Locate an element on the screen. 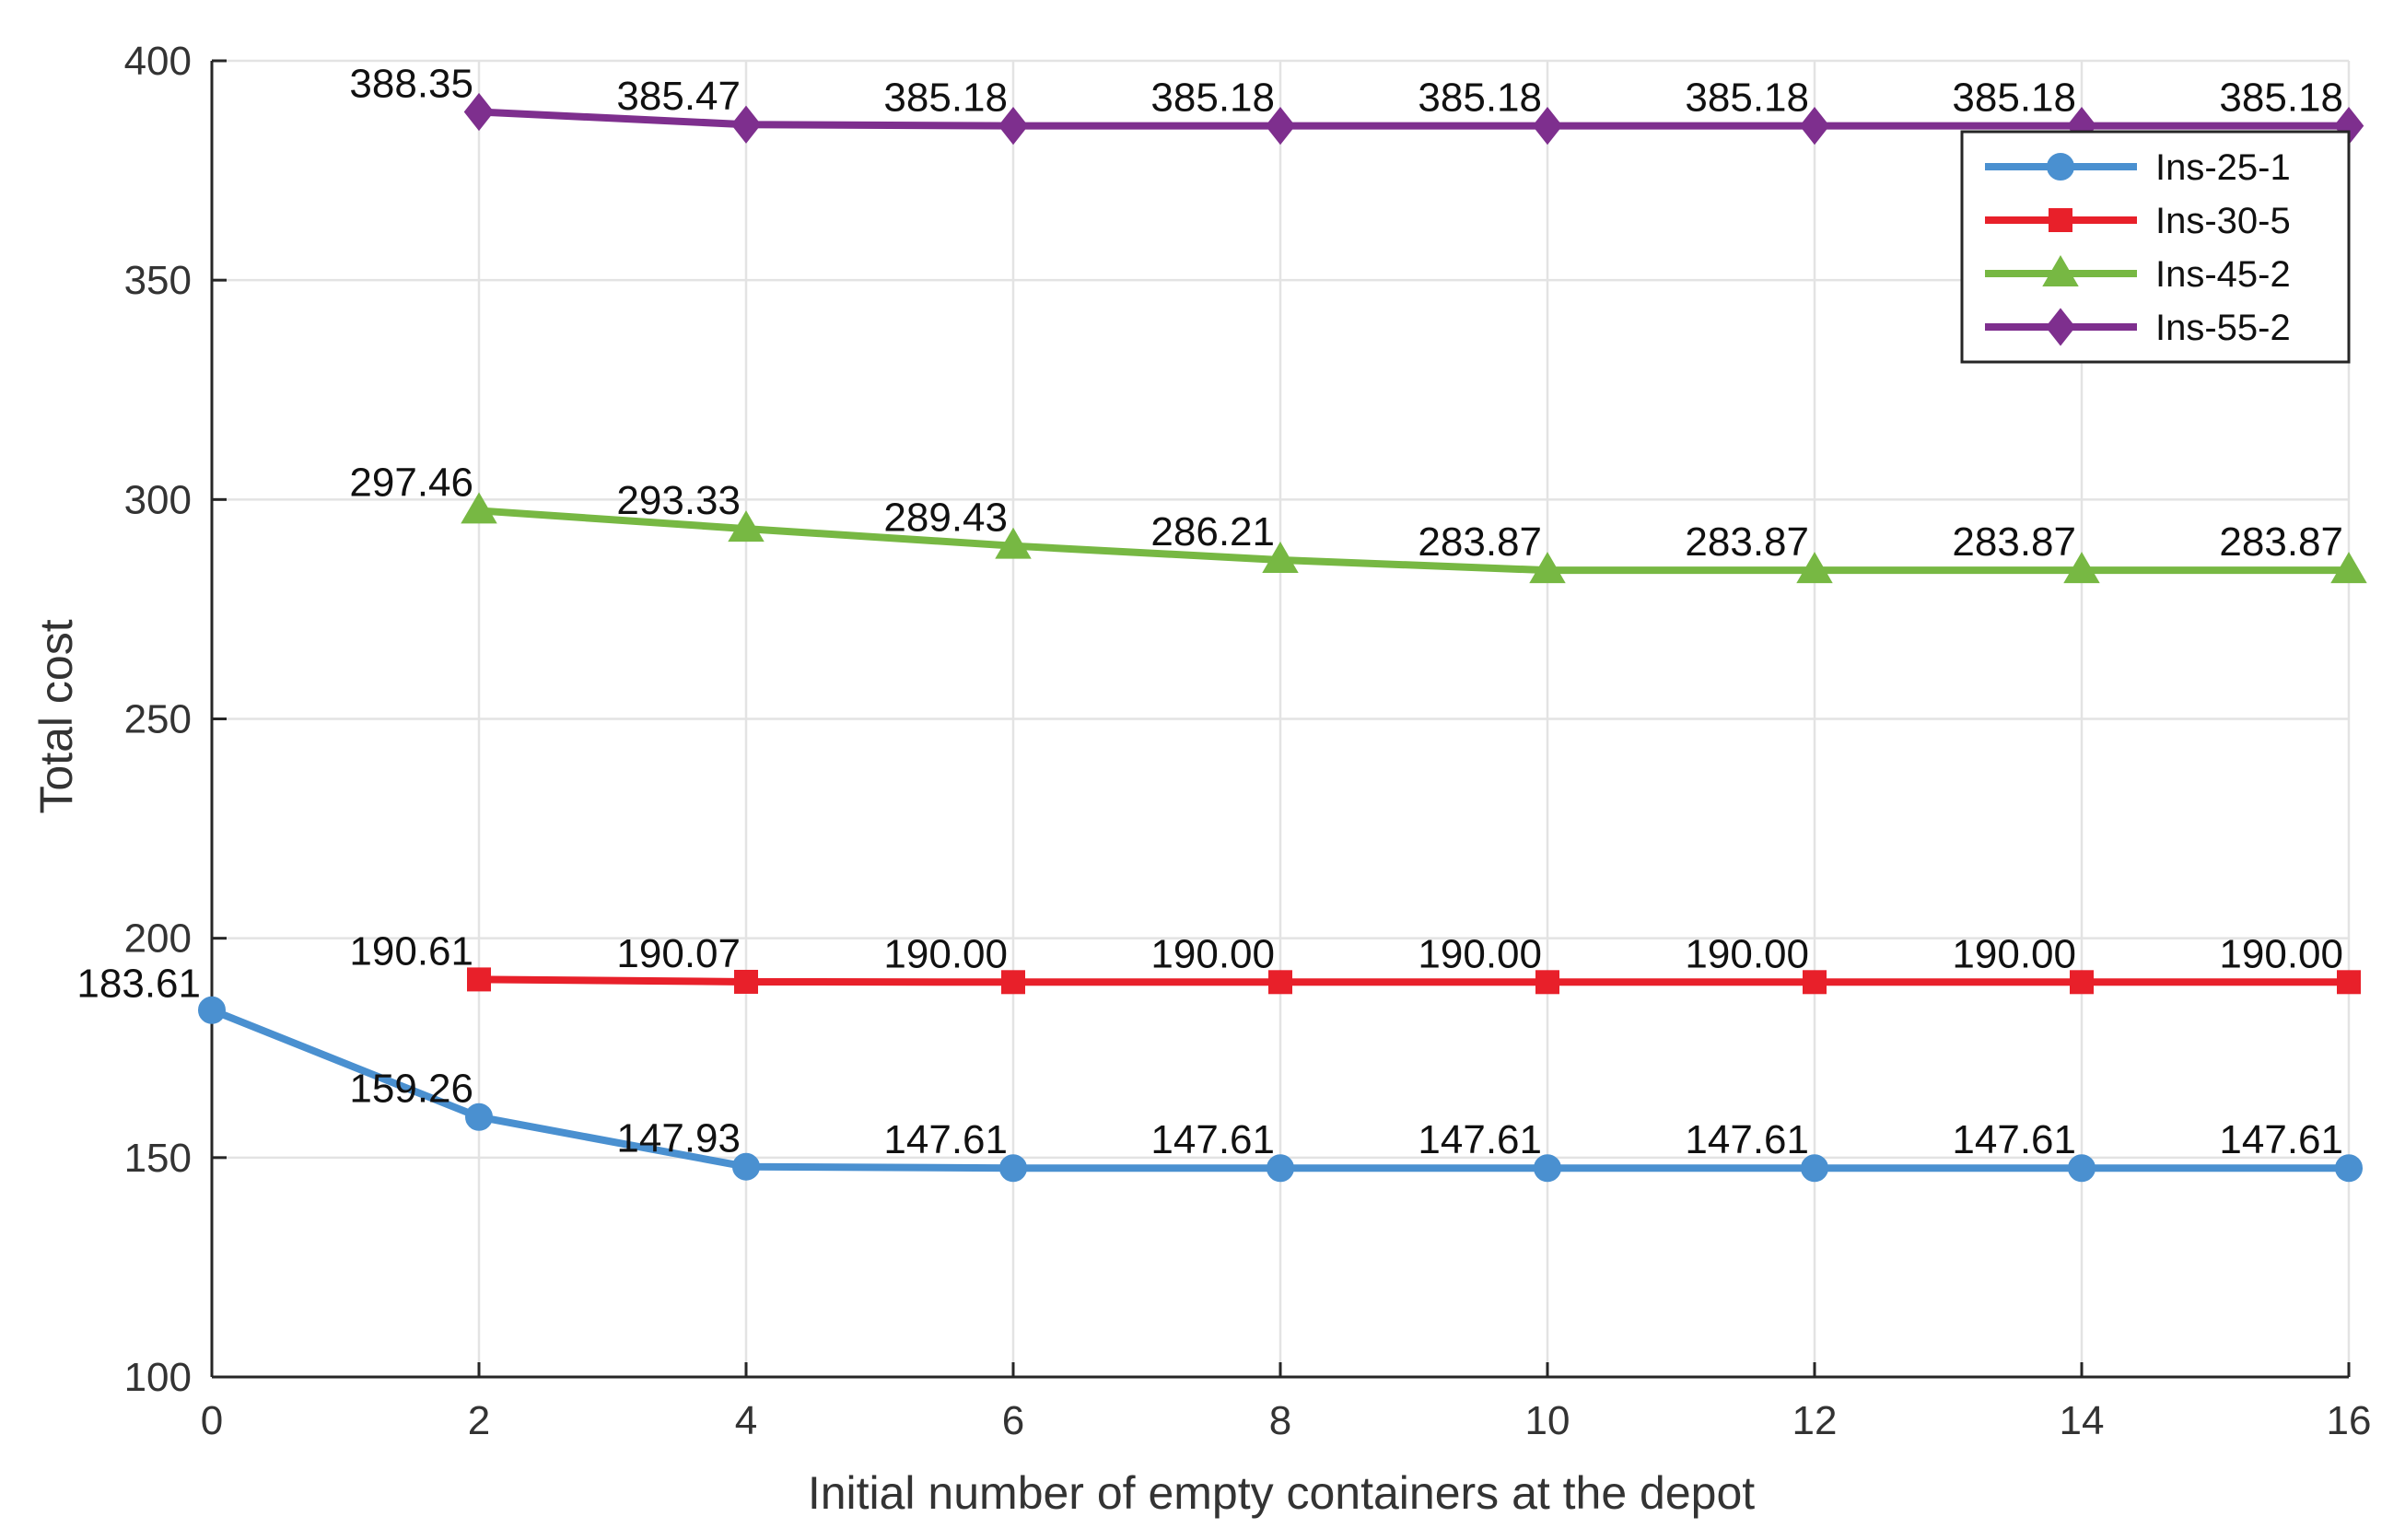  y-tick-label: 250 is located at coordinates (158, 719).